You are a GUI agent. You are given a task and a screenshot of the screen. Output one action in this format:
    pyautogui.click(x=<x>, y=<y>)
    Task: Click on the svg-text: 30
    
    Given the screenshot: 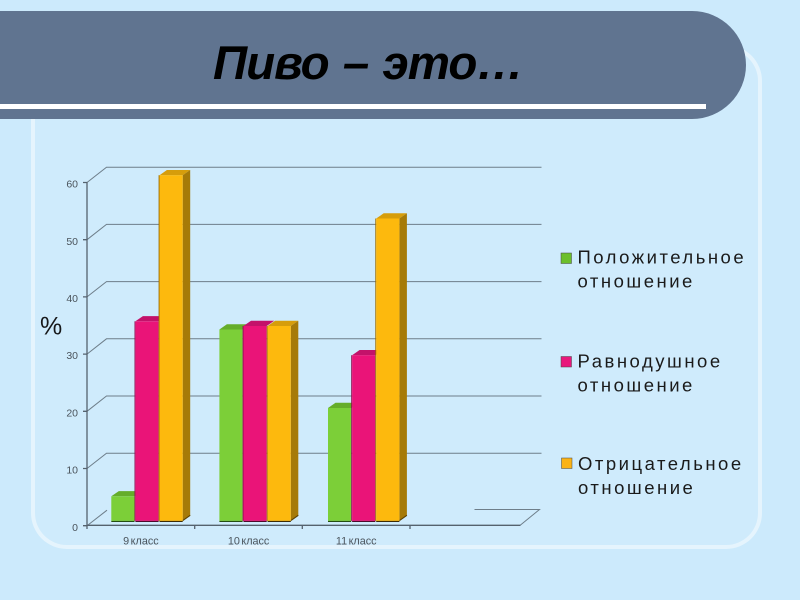 What is the action you would take?
    pyautogui.click(x=72, y=356)
    